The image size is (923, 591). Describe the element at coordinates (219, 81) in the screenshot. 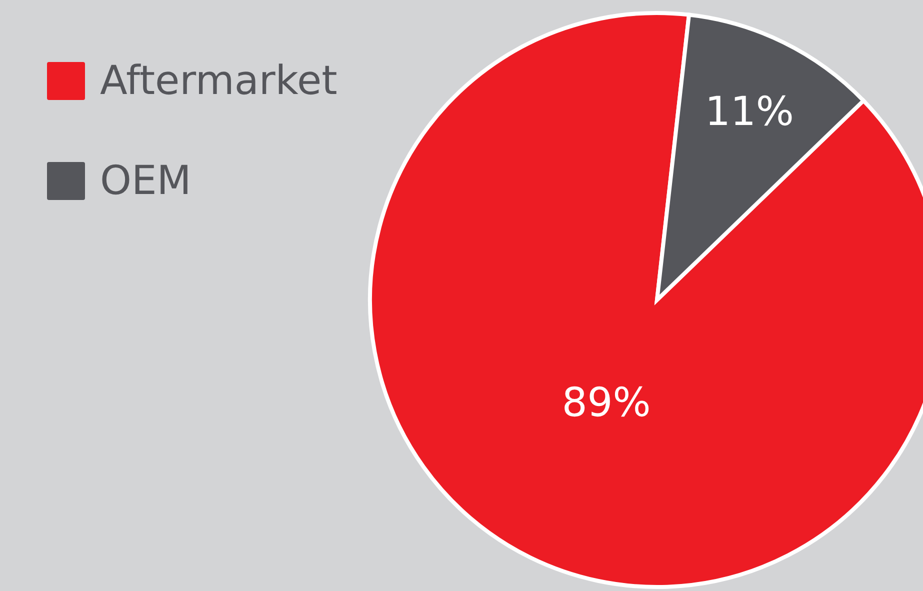

I see `legend-label: Aftermarket` at that location.